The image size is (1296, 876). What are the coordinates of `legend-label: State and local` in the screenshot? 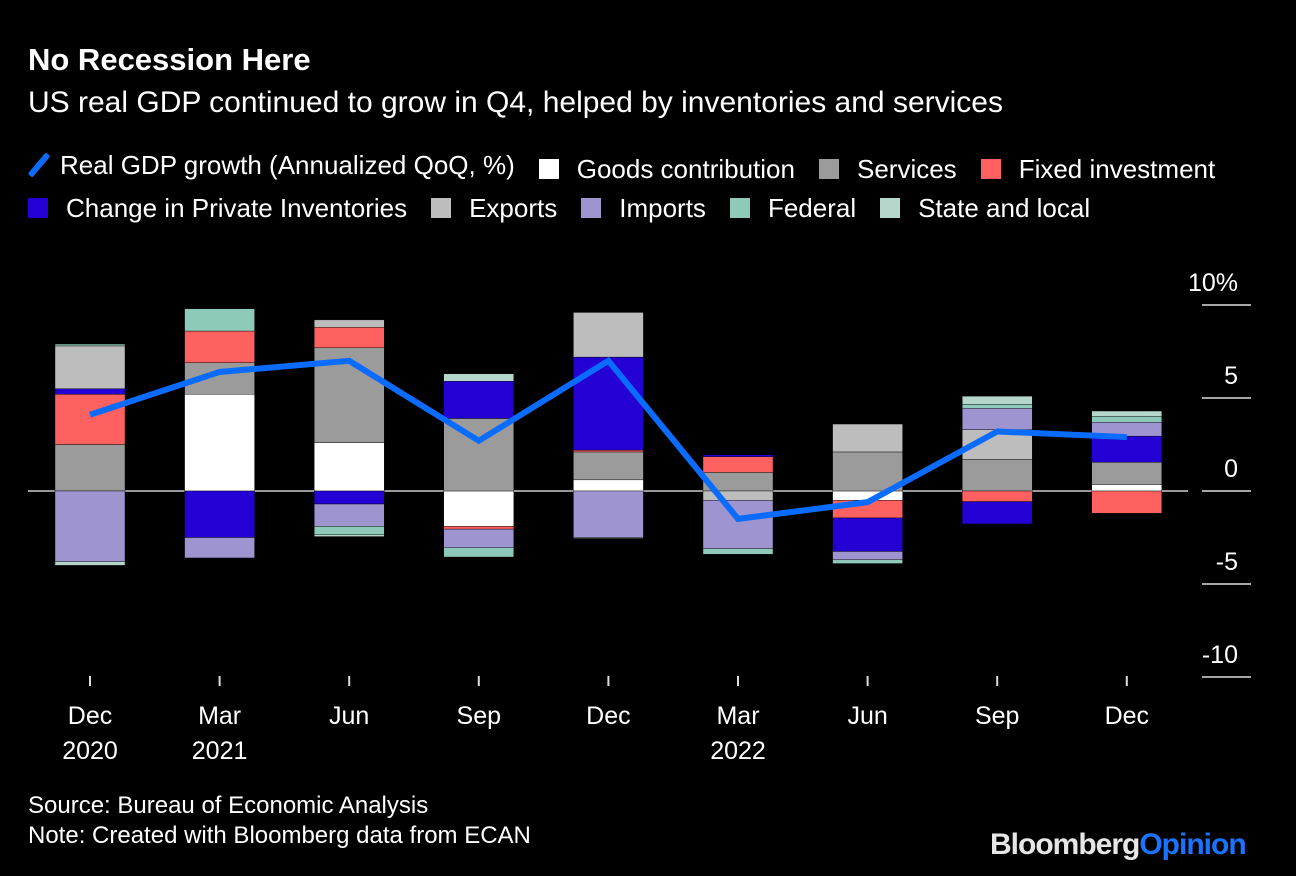 It's located at (1004, 208).